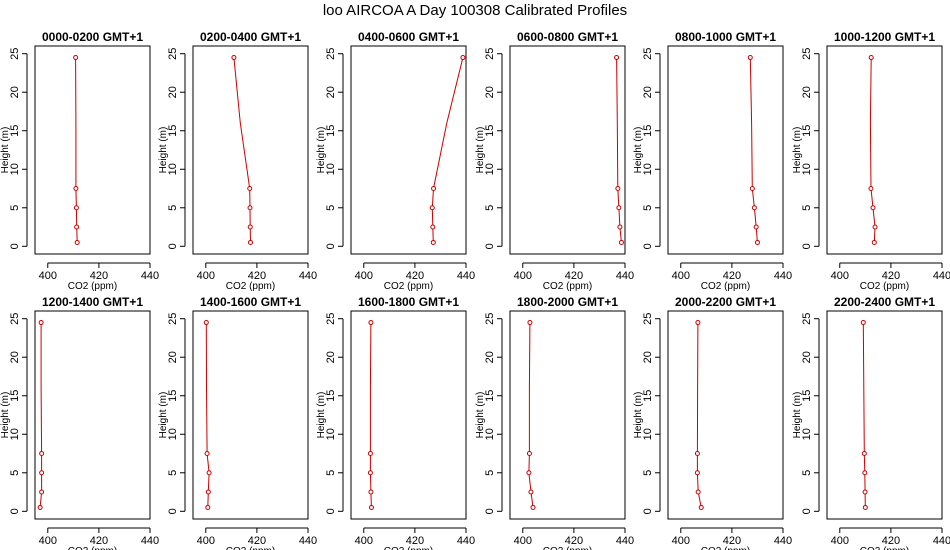 The height and width of the screenshot is (550, 950). What do you see at coordinates (884, 302) in the screenshot?
I see `panel-title: 2200-2400 GMT+1` at bounding box center [884, 302].